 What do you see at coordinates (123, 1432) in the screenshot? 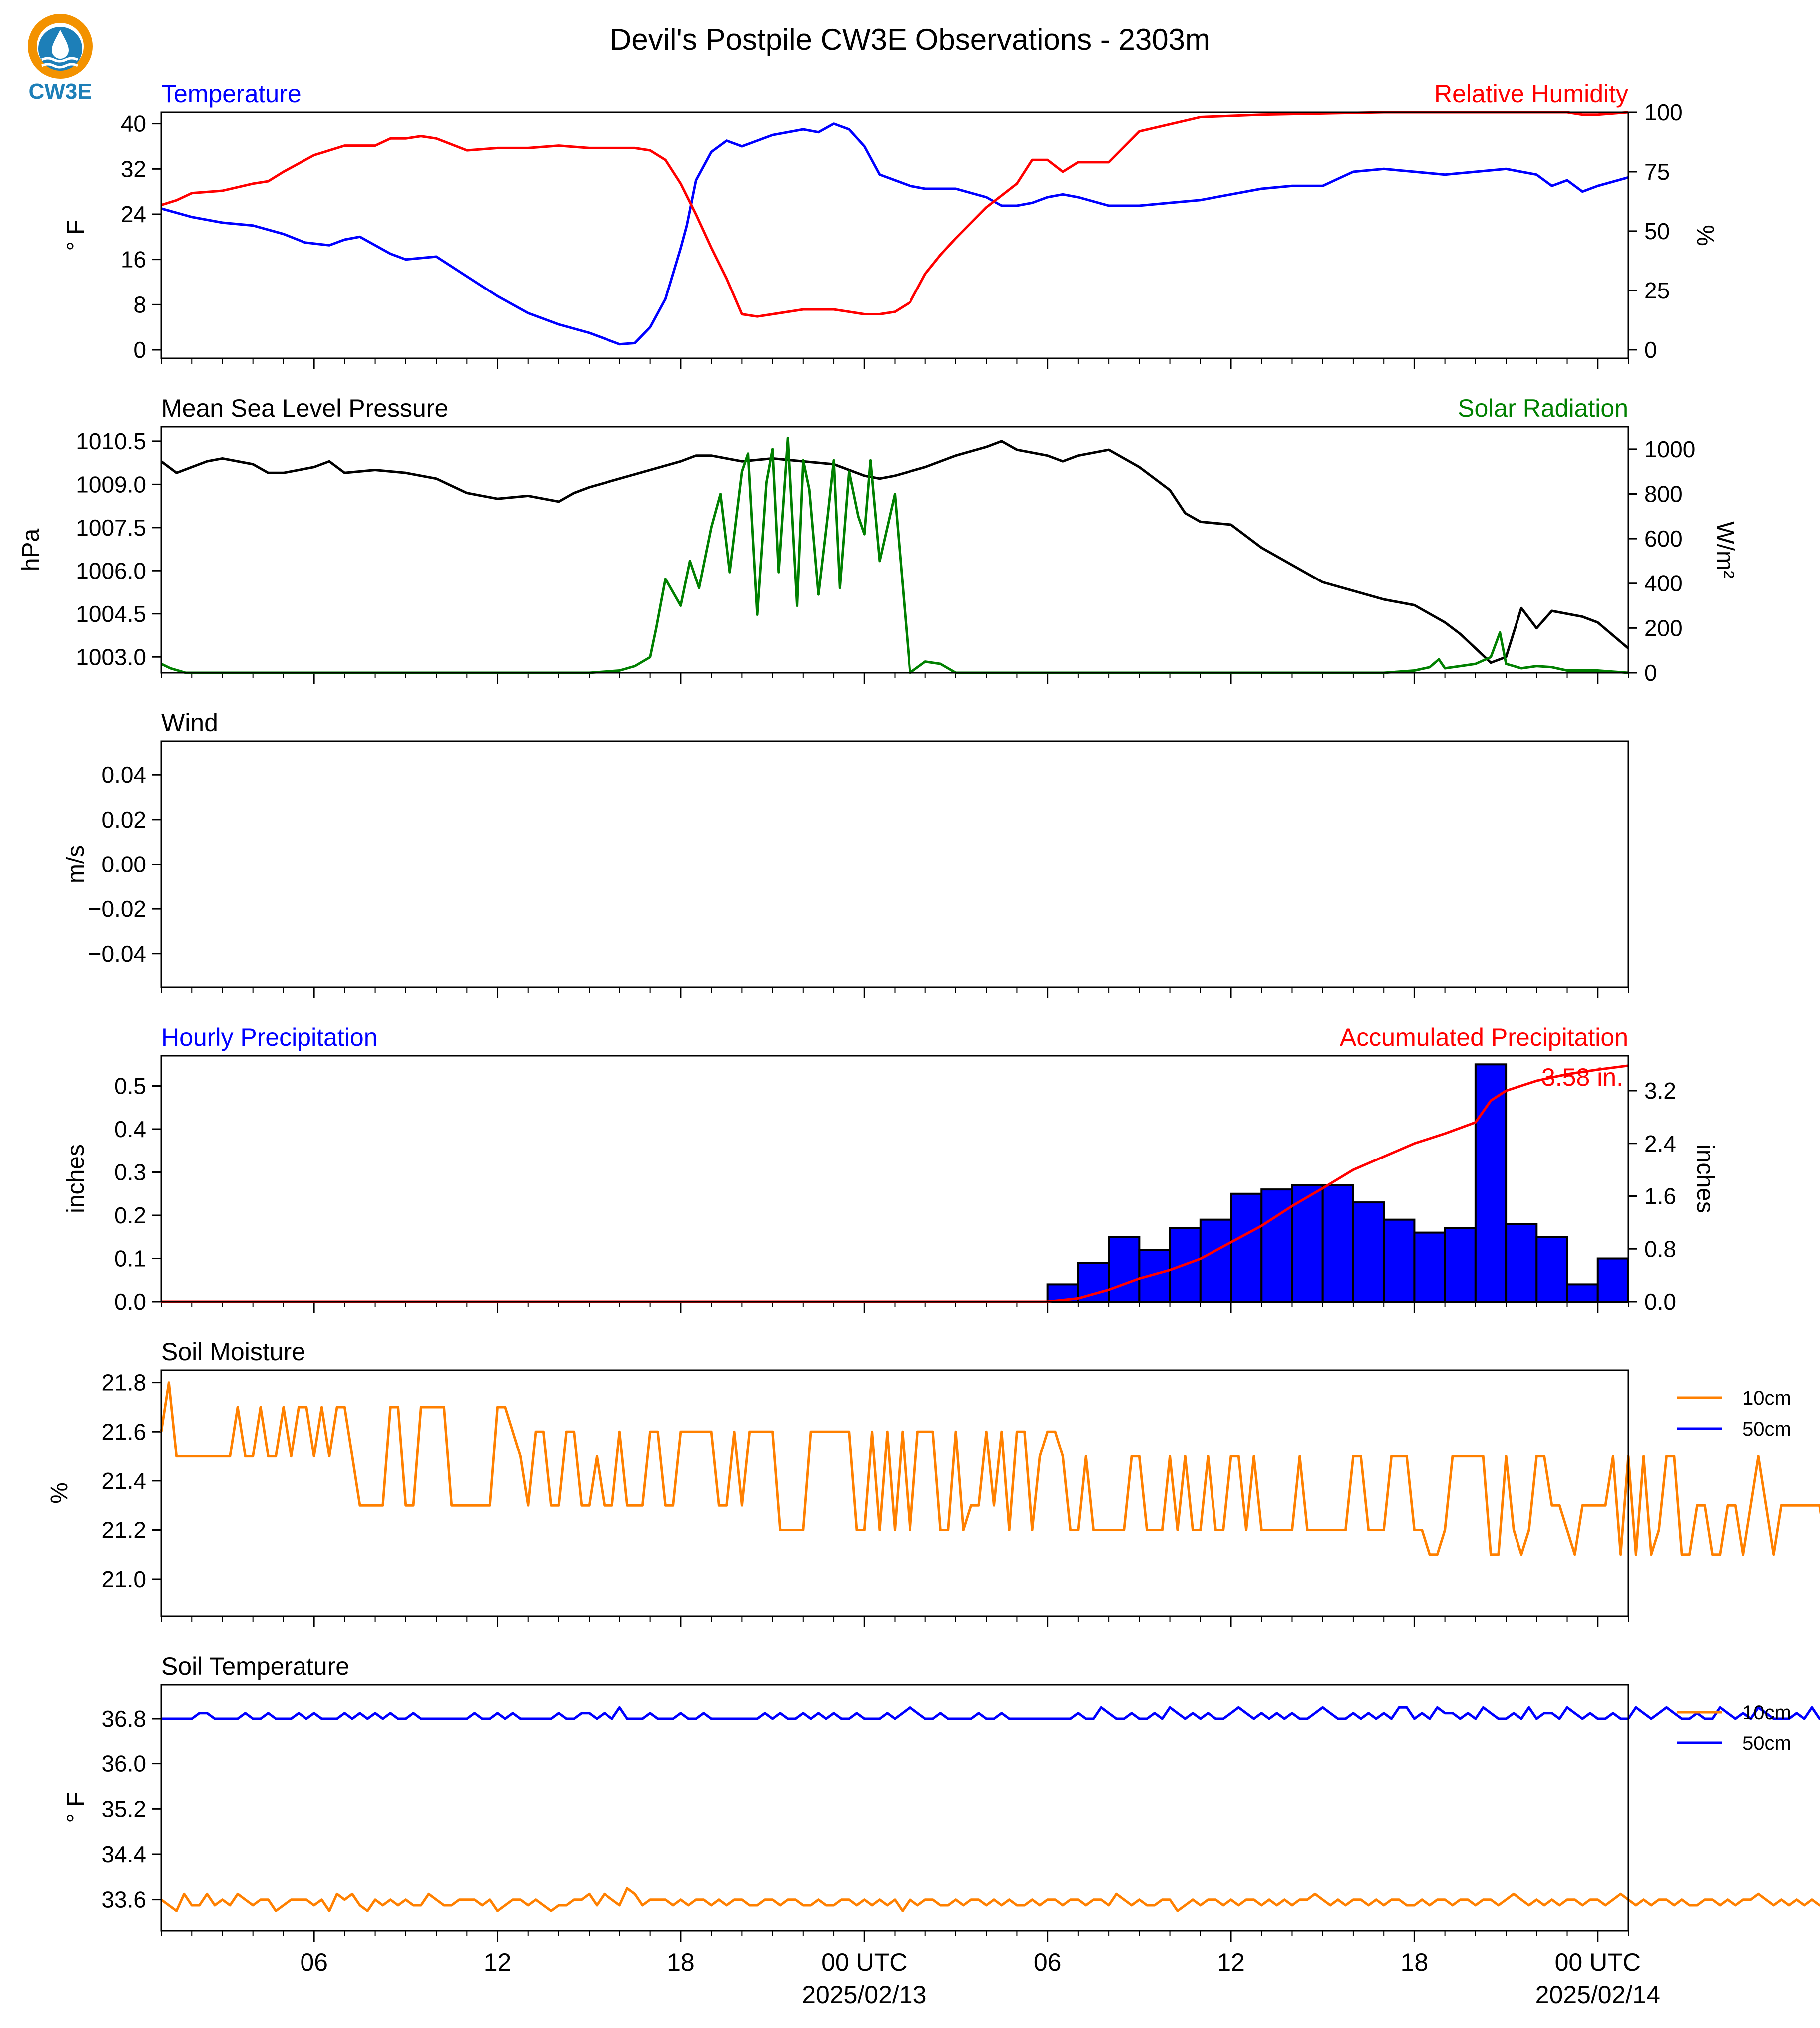
I see `y-tick-label: 21.6` at bounding box center [123, 1432].